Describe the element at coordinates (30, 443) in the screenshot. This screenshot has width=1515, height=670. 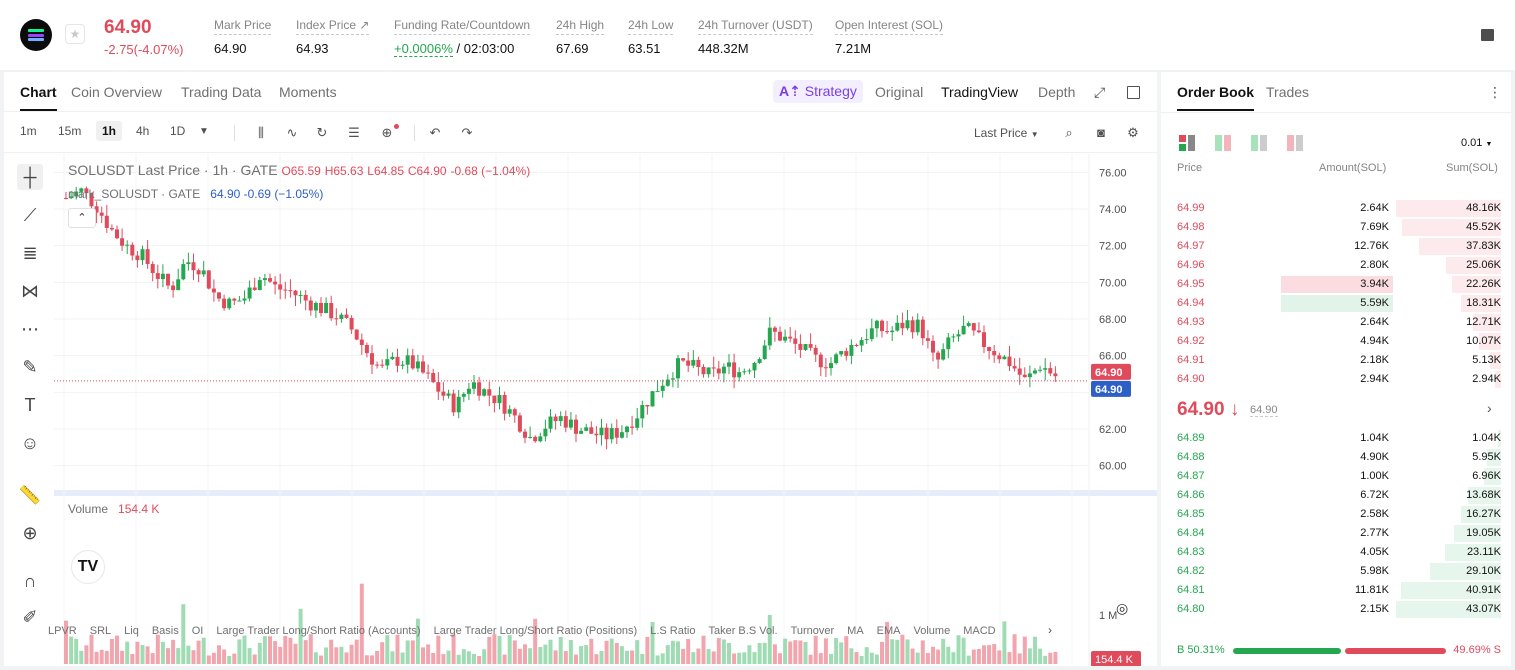
I see `emoji-icon: ☺` at that location.